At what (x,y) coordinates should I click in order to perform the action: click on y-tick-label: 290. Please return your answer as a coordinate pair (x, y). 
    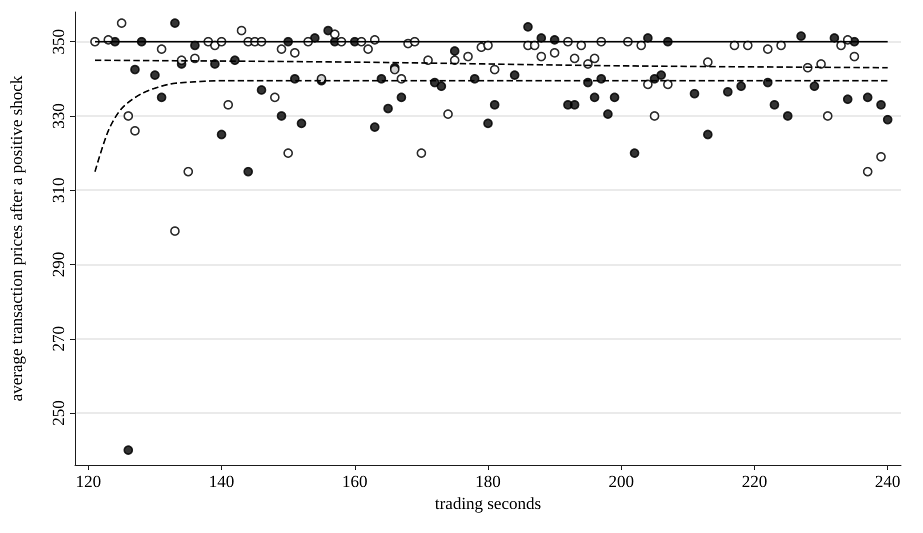
    Looking at the image, I should click on (58, 265).